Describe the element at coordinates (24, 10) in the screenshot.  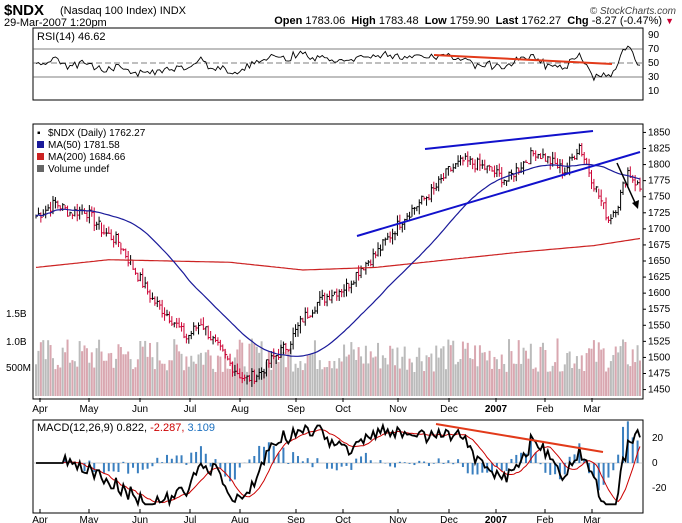
I see `symbol-title: $NDX` at that location.